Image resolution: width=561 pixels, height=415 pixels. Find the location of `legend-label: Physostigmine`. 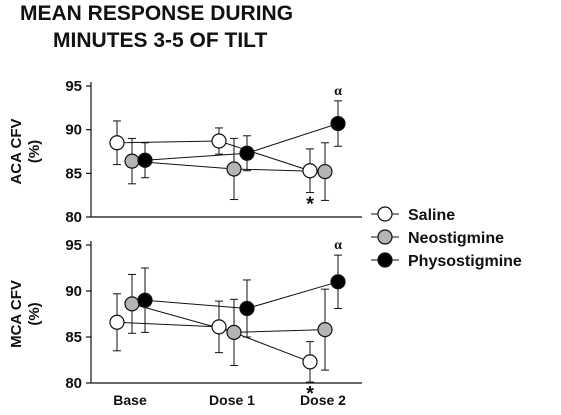

legend-label: Physostigmine is located at coordinates (465, 261).